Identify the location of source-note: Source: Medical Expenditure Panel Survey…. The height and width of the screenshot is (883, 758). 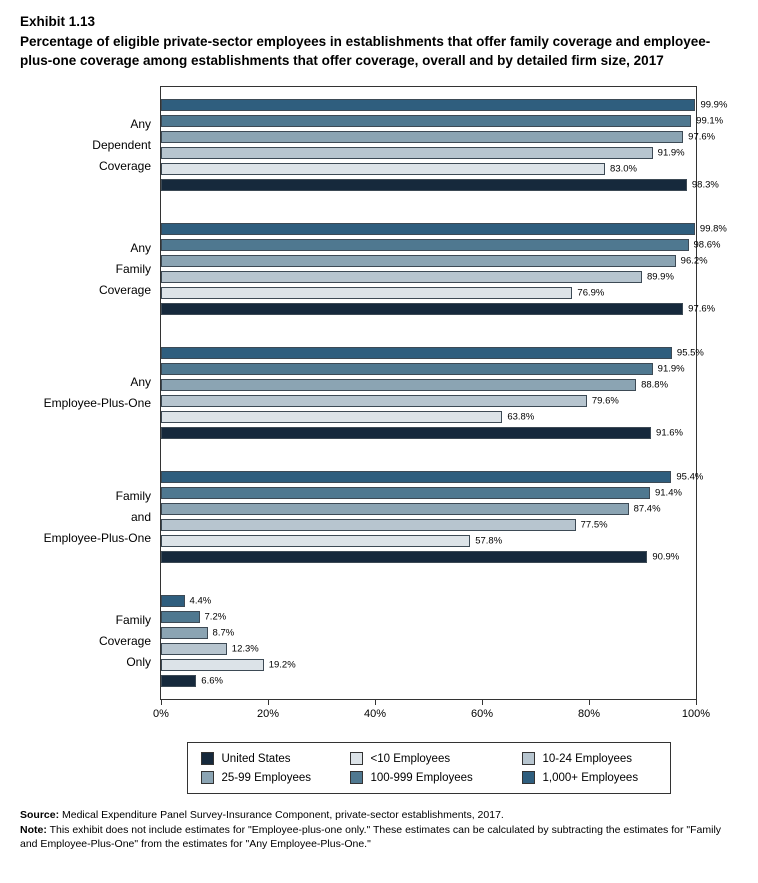
(379, 815).